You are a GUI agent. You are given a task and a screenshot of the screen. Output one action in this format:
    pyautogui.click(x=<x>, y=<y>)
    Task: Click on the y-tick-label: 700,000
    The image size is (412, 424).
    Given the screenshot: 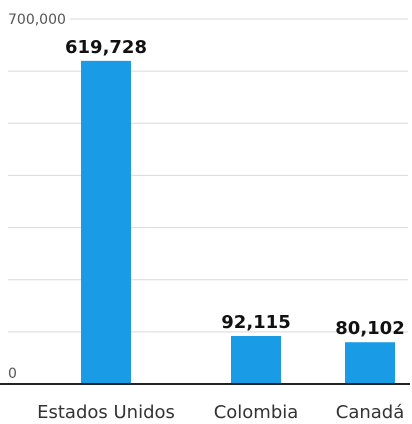 What is the action you would take?
    pyautogui.click(x=37, y=20)
    